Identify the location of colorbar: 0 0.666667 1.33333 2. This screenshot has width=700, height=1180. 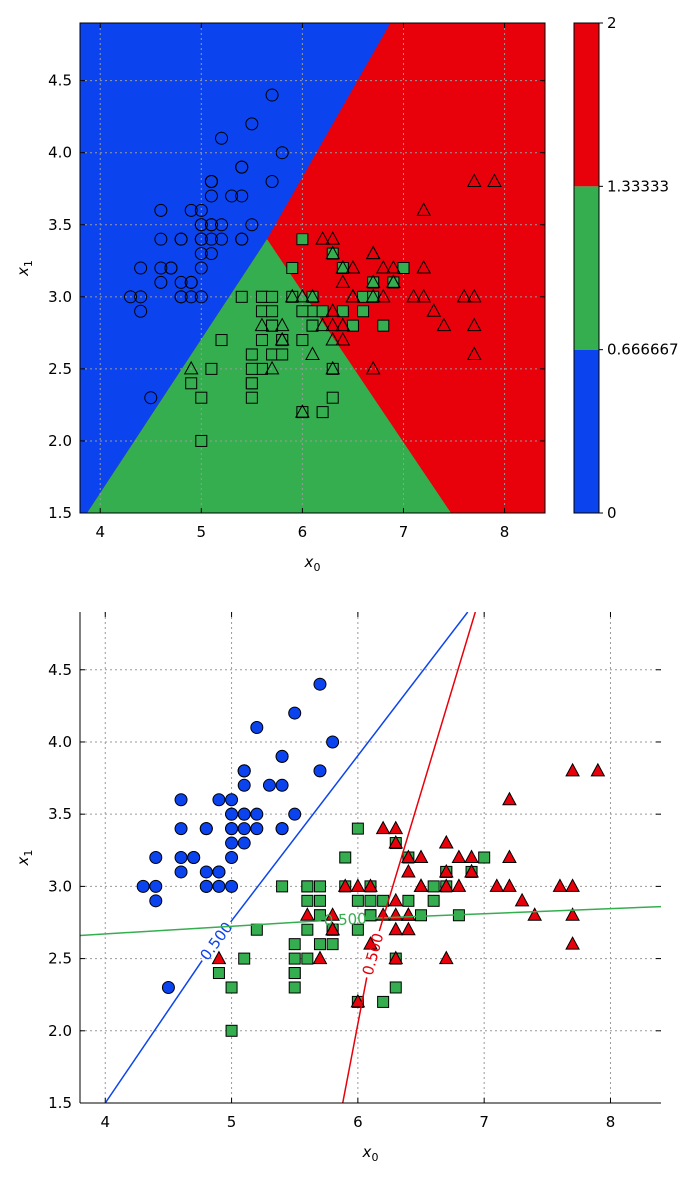
(626, 268).